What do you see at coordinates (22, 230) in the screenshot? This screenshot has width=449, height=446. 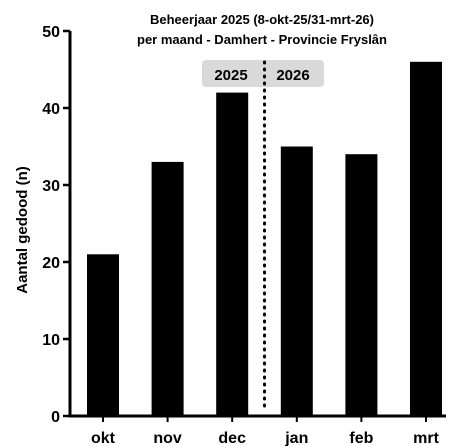 I see `y-axis-label: Aantal gedood (n)` at bounding box center [22, 230].